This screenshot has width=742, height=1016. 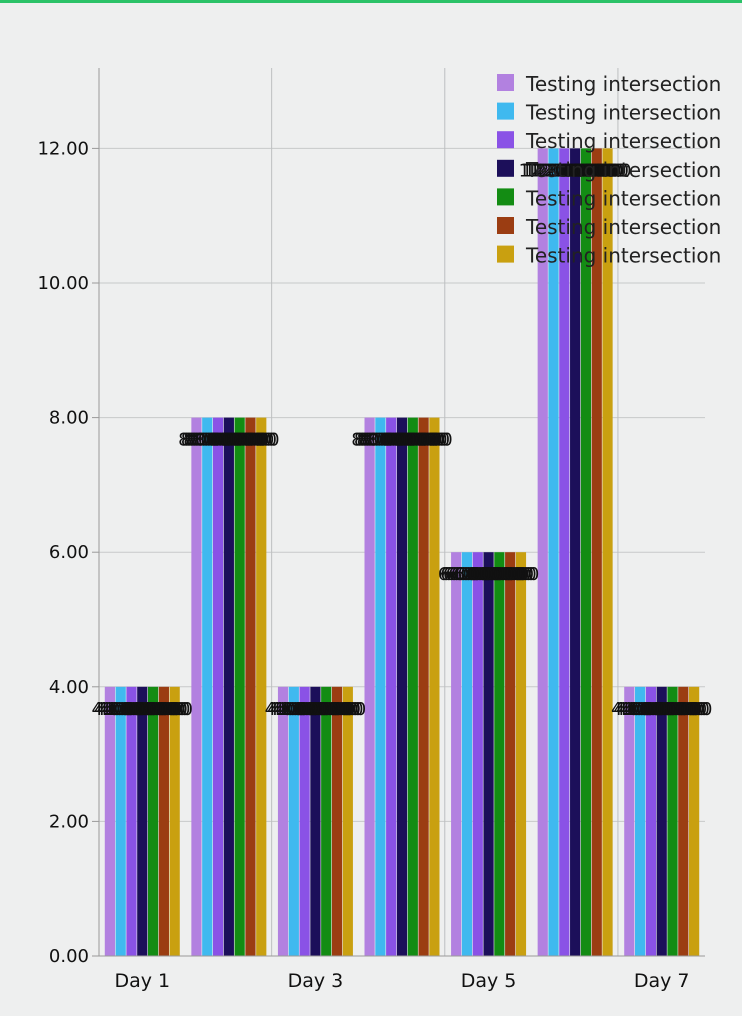 What do you see at coordinates (68, 517) in the screenshot?
I see `y-axis: 0.00 2.00 4.00 6.00 8.00 10.00 12.00` at bounding box center [68, 517].